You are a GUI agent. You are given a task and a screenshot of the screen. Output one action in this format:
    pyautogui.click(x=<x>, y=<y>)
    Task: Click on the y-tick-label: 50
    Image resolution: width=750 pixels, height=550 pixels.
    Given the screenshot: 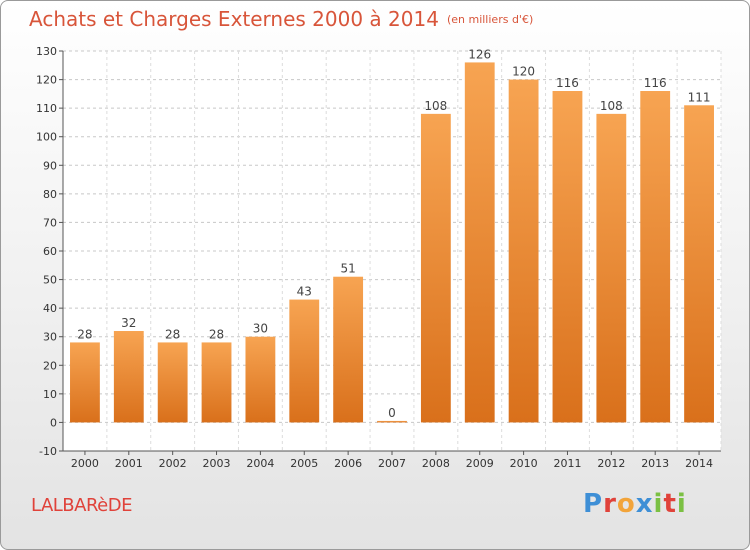 What is the action you would take?
    pyautogui.click(x=50, y=280)
    